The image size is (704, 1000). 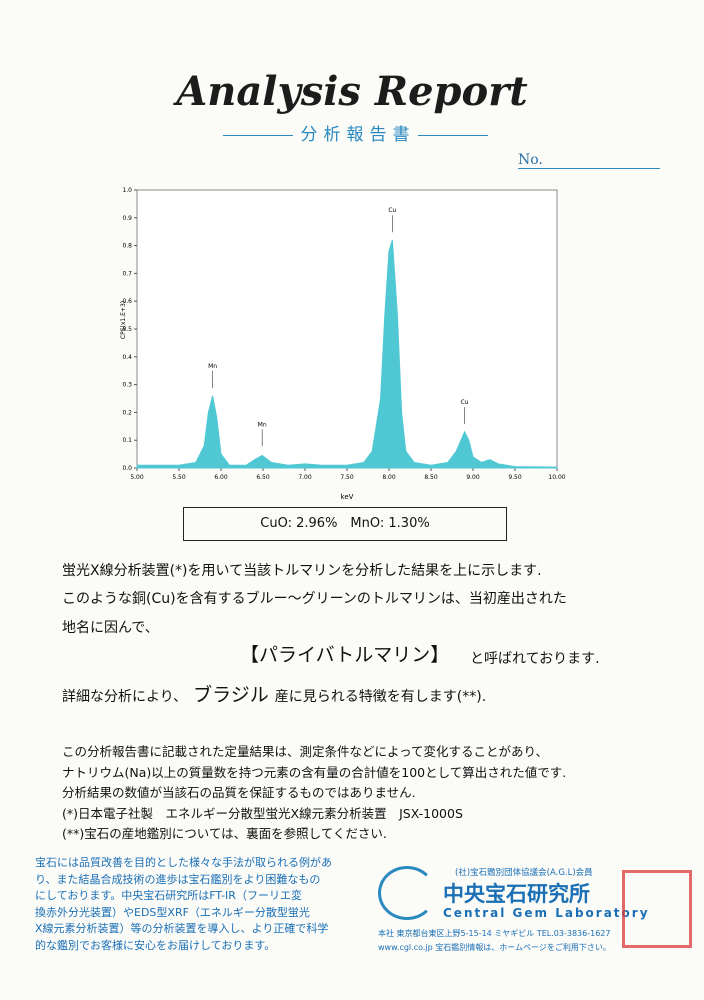 What do you see at coordinates (182, 928) in the screenshot?
I see `text-line: X線元素分析装置）等の分析装置を導入し、より正確で科学` at bounding box center [182, 928].